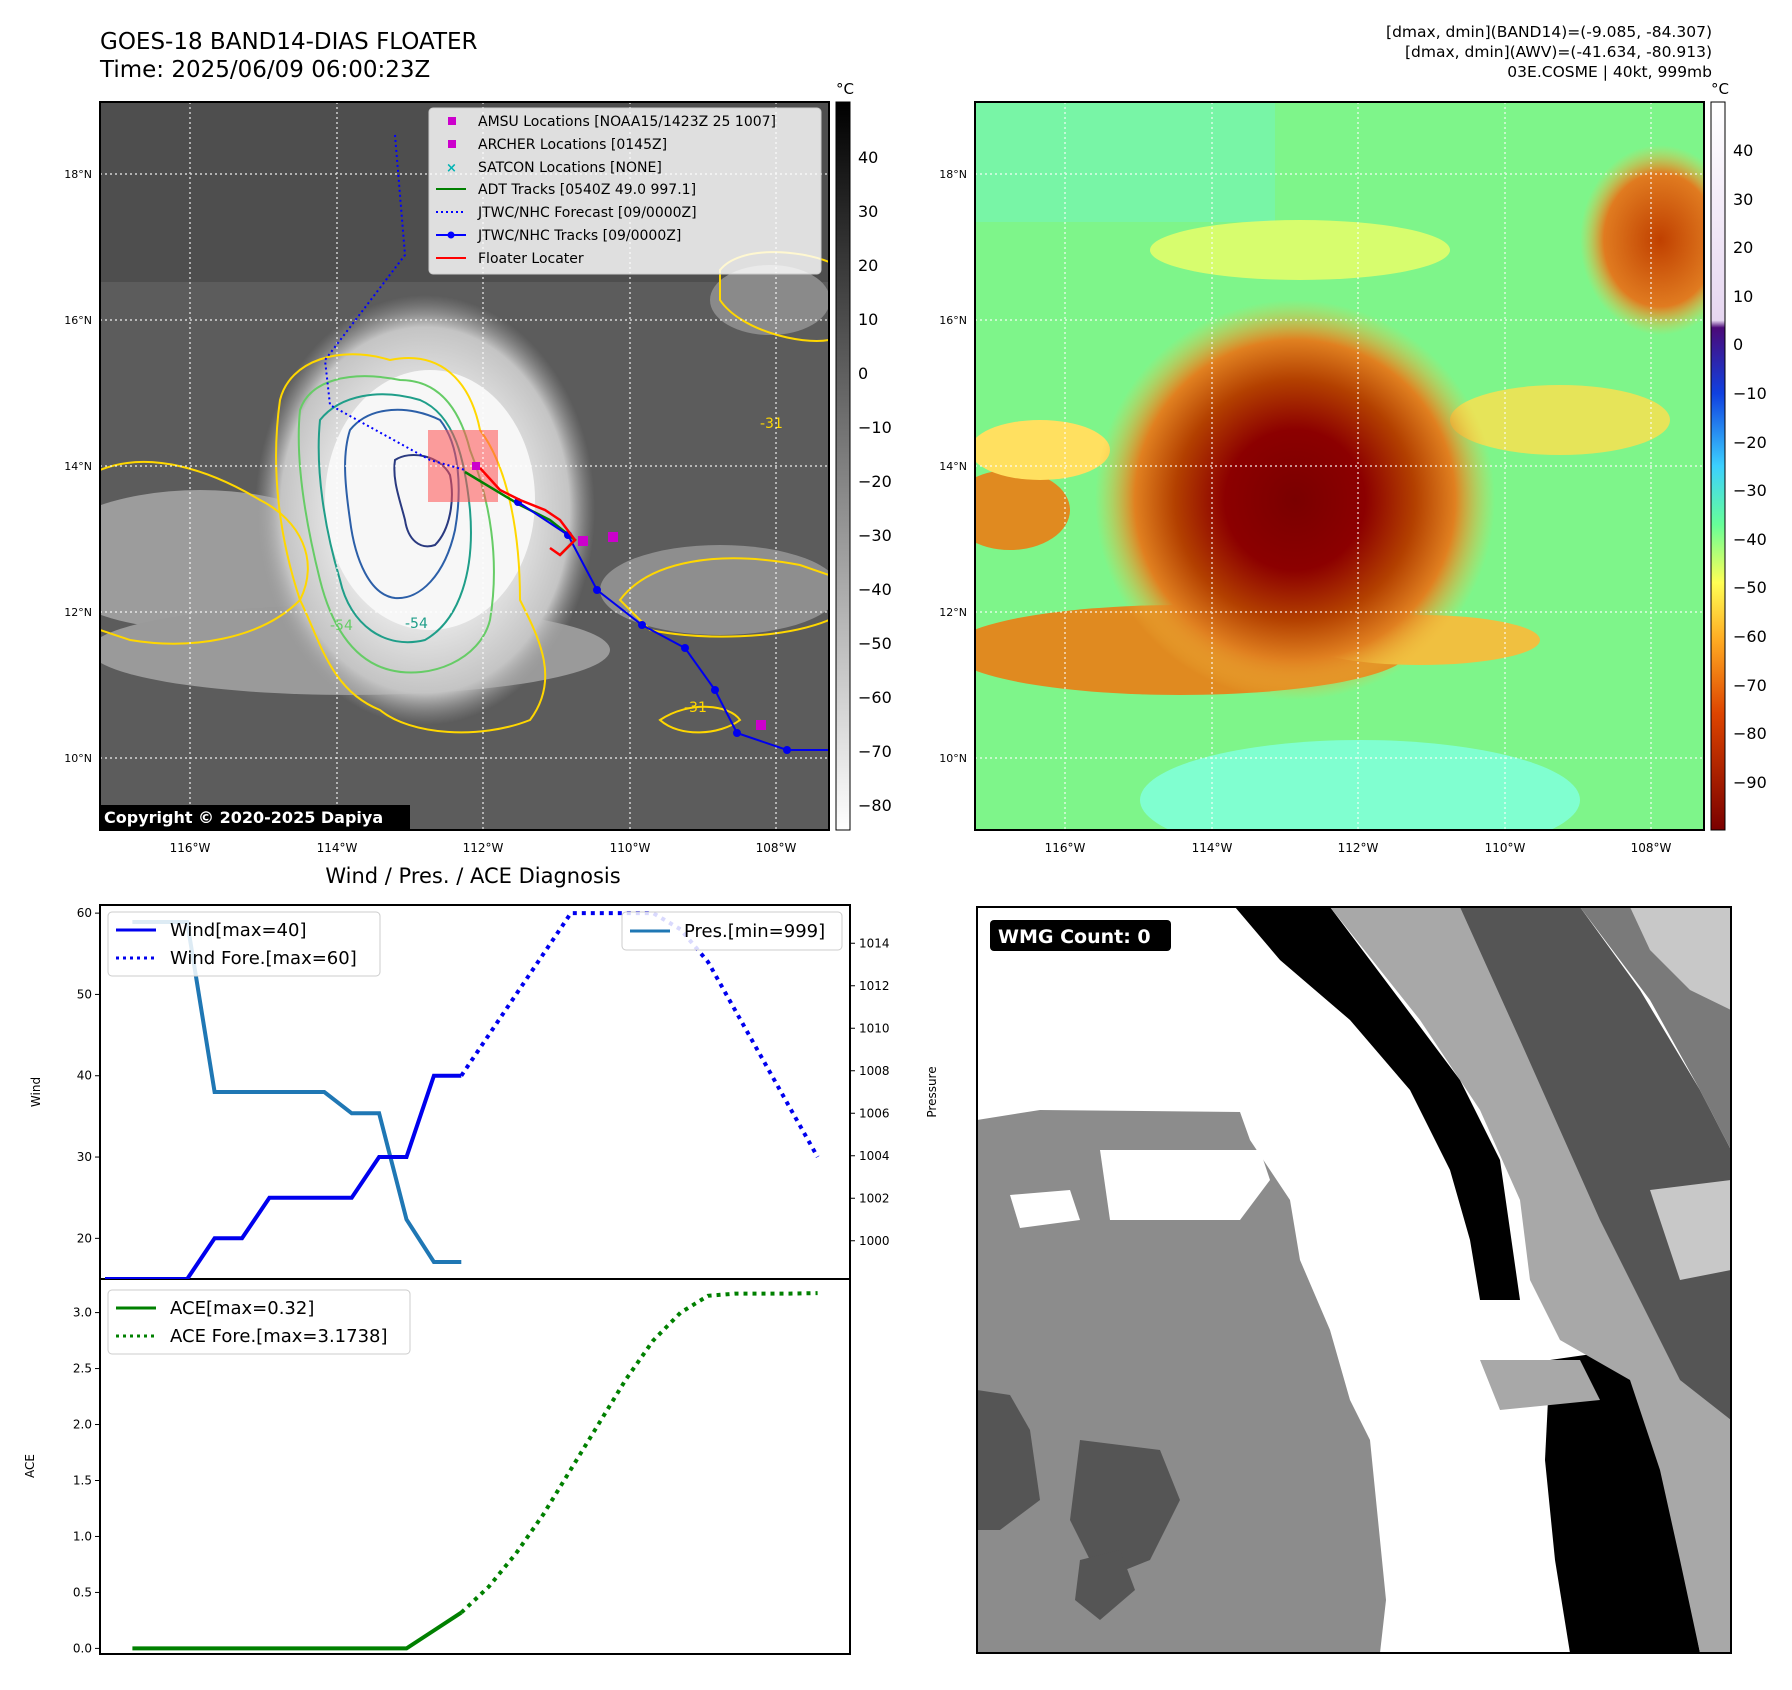 The width and height of the screenshot is (1792, 1690). What do you see at coordinates (1595, 1163) in the screenshot?
I see `wmg-darkgray-band` at bounding box center [1595, 1163].